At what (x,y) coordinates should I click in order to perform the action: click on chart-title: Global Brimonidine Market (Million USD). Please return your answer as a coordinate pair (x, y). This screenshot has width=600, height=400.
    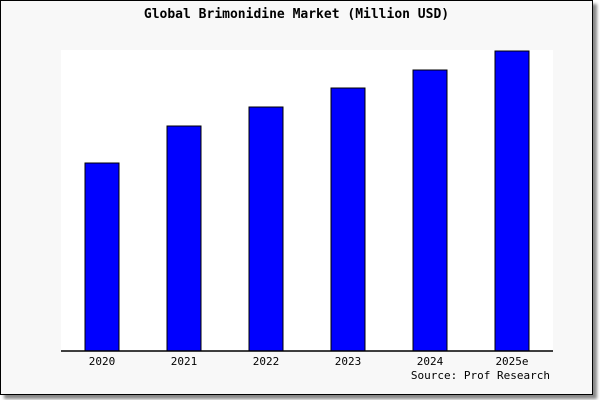
    Looking at the image, I should click on (296, 14).